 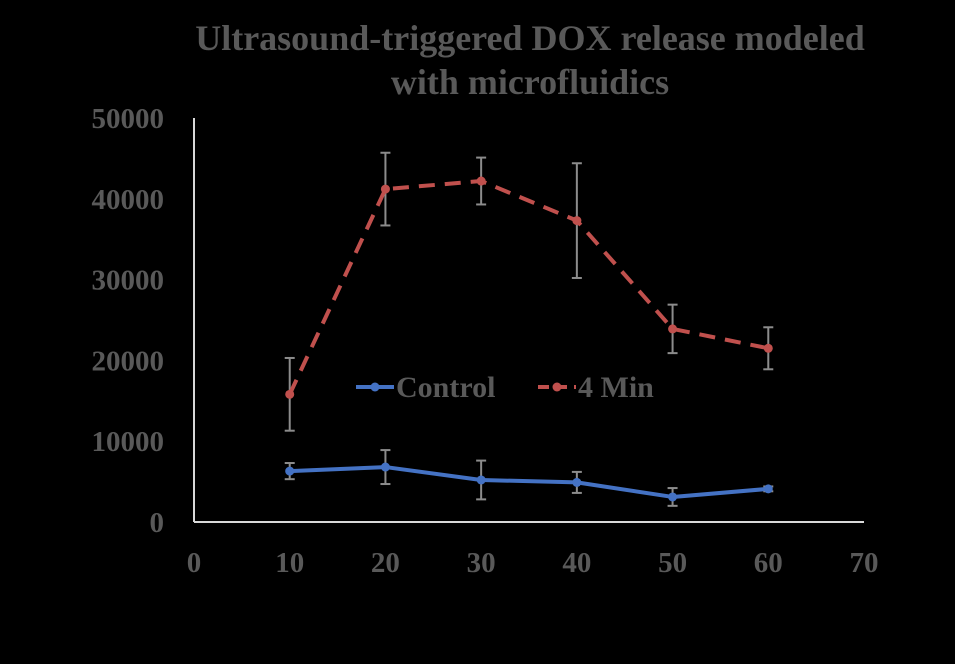 I want to click on chart-title-line-2: with microfluidics, so click(x=530, y=82).